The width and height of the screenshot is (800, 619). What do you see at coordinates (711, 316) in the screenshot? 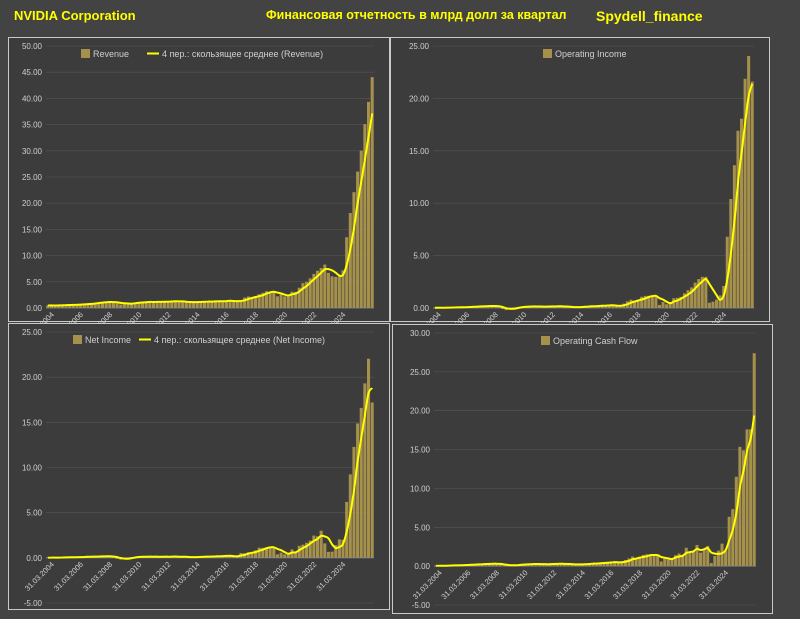
I see `operating-income-x-tick-label: 31.03.2024` at bounding box center [711, 316].